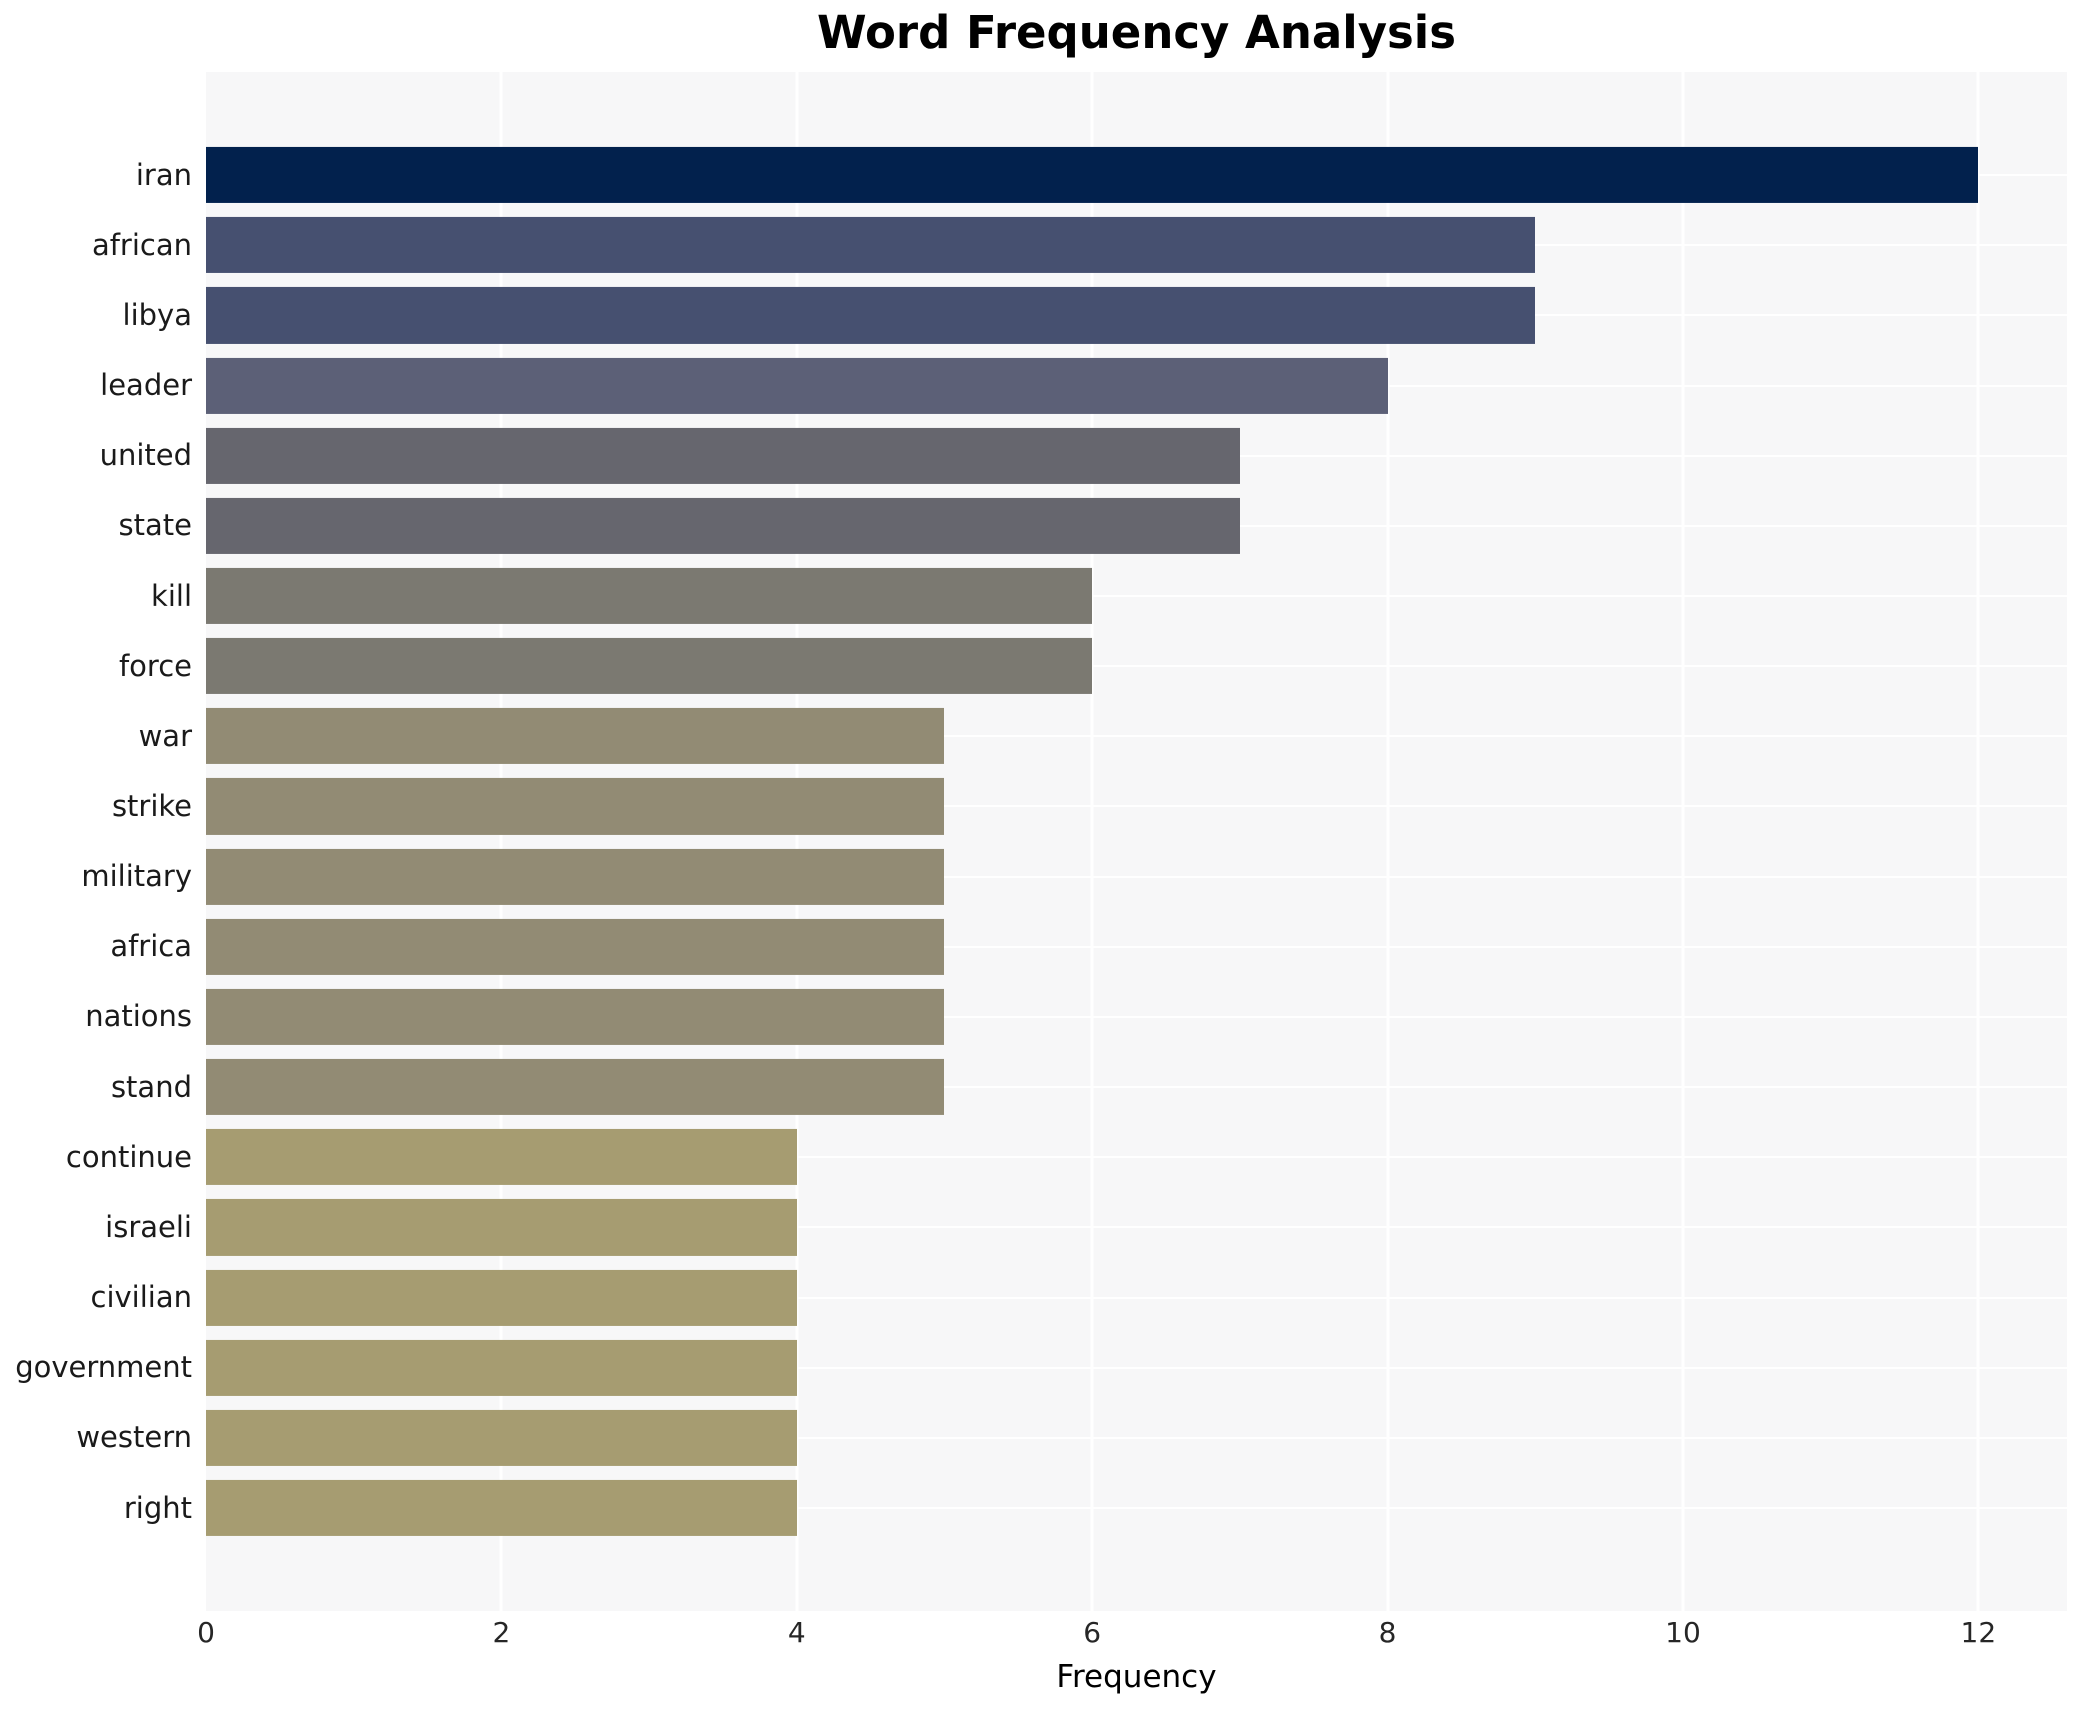 The image size is (2085, 1710). What do you see at coordinates (145, 455) in the screenshot?
I see `y-label-united: united` at bounding box center [145, 455].